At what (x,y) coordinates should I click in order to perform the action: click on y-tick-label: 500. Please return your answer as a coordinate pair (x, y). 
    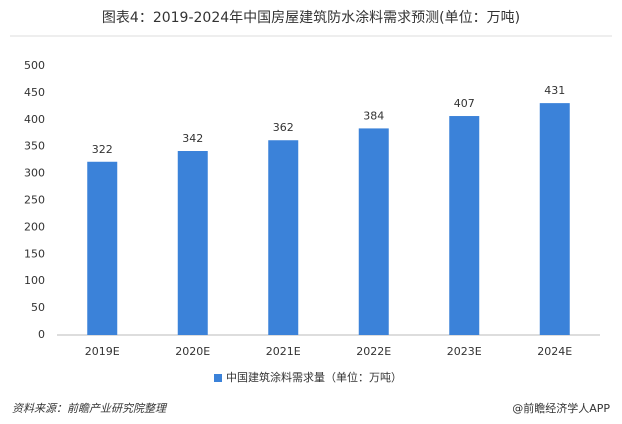
    Looking at the image, I should click on (34, 65).